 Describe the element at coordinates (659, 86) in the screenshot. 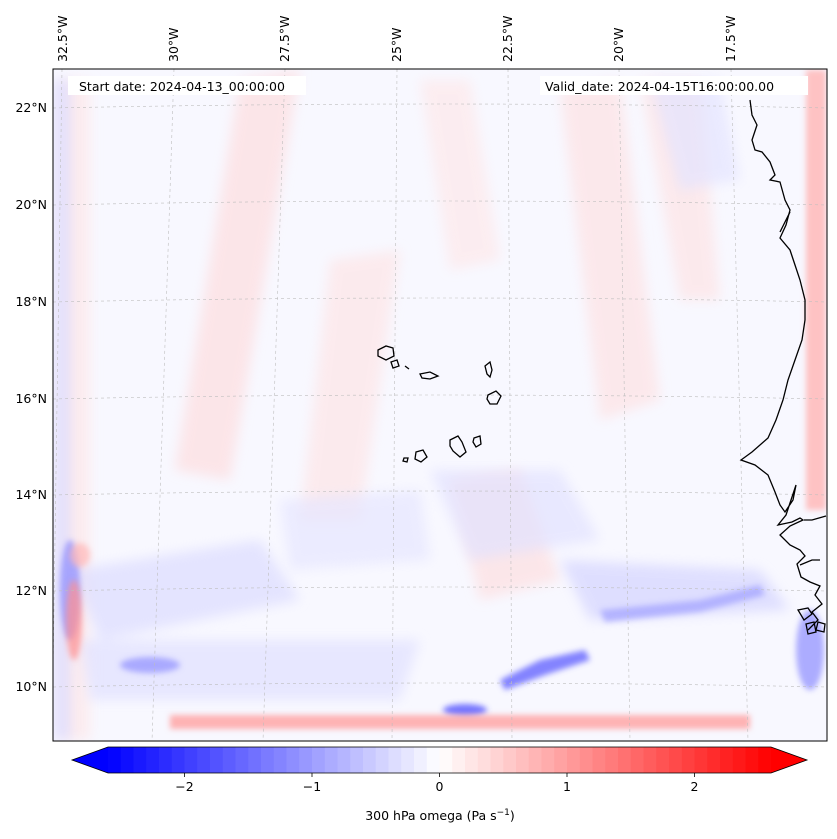

I see `valid-date-text: Valid_date: 2024-04-15T16:00:00.00` at that location.